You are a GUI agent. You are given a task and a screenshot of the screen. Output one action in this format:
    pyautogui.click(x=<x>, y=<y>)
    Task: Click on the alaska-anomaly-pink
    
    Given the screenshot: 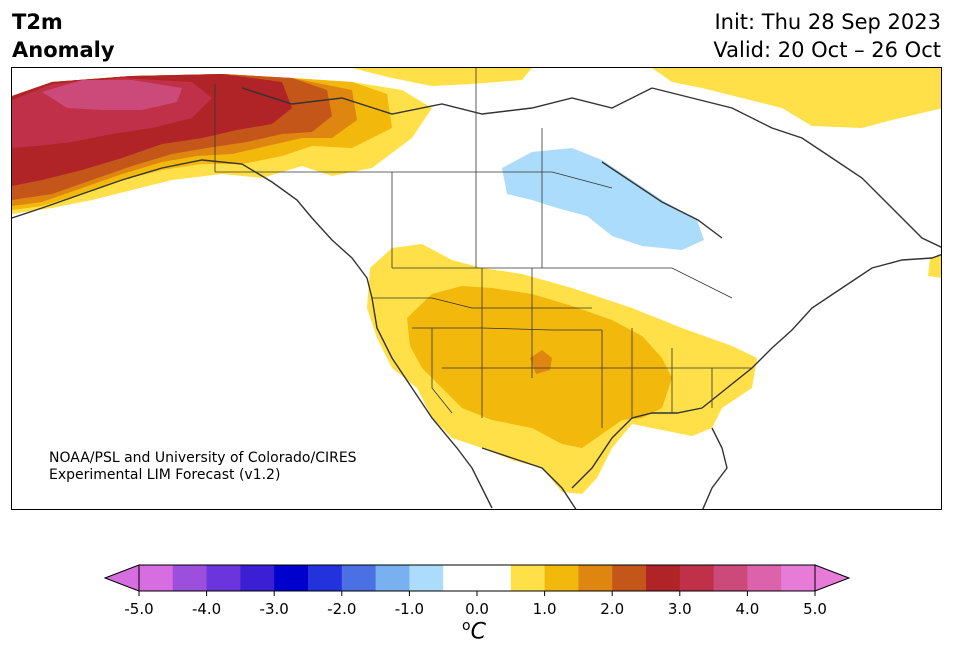 What is the action you would take?
    pyautogui.click(x=112, y=95)
    